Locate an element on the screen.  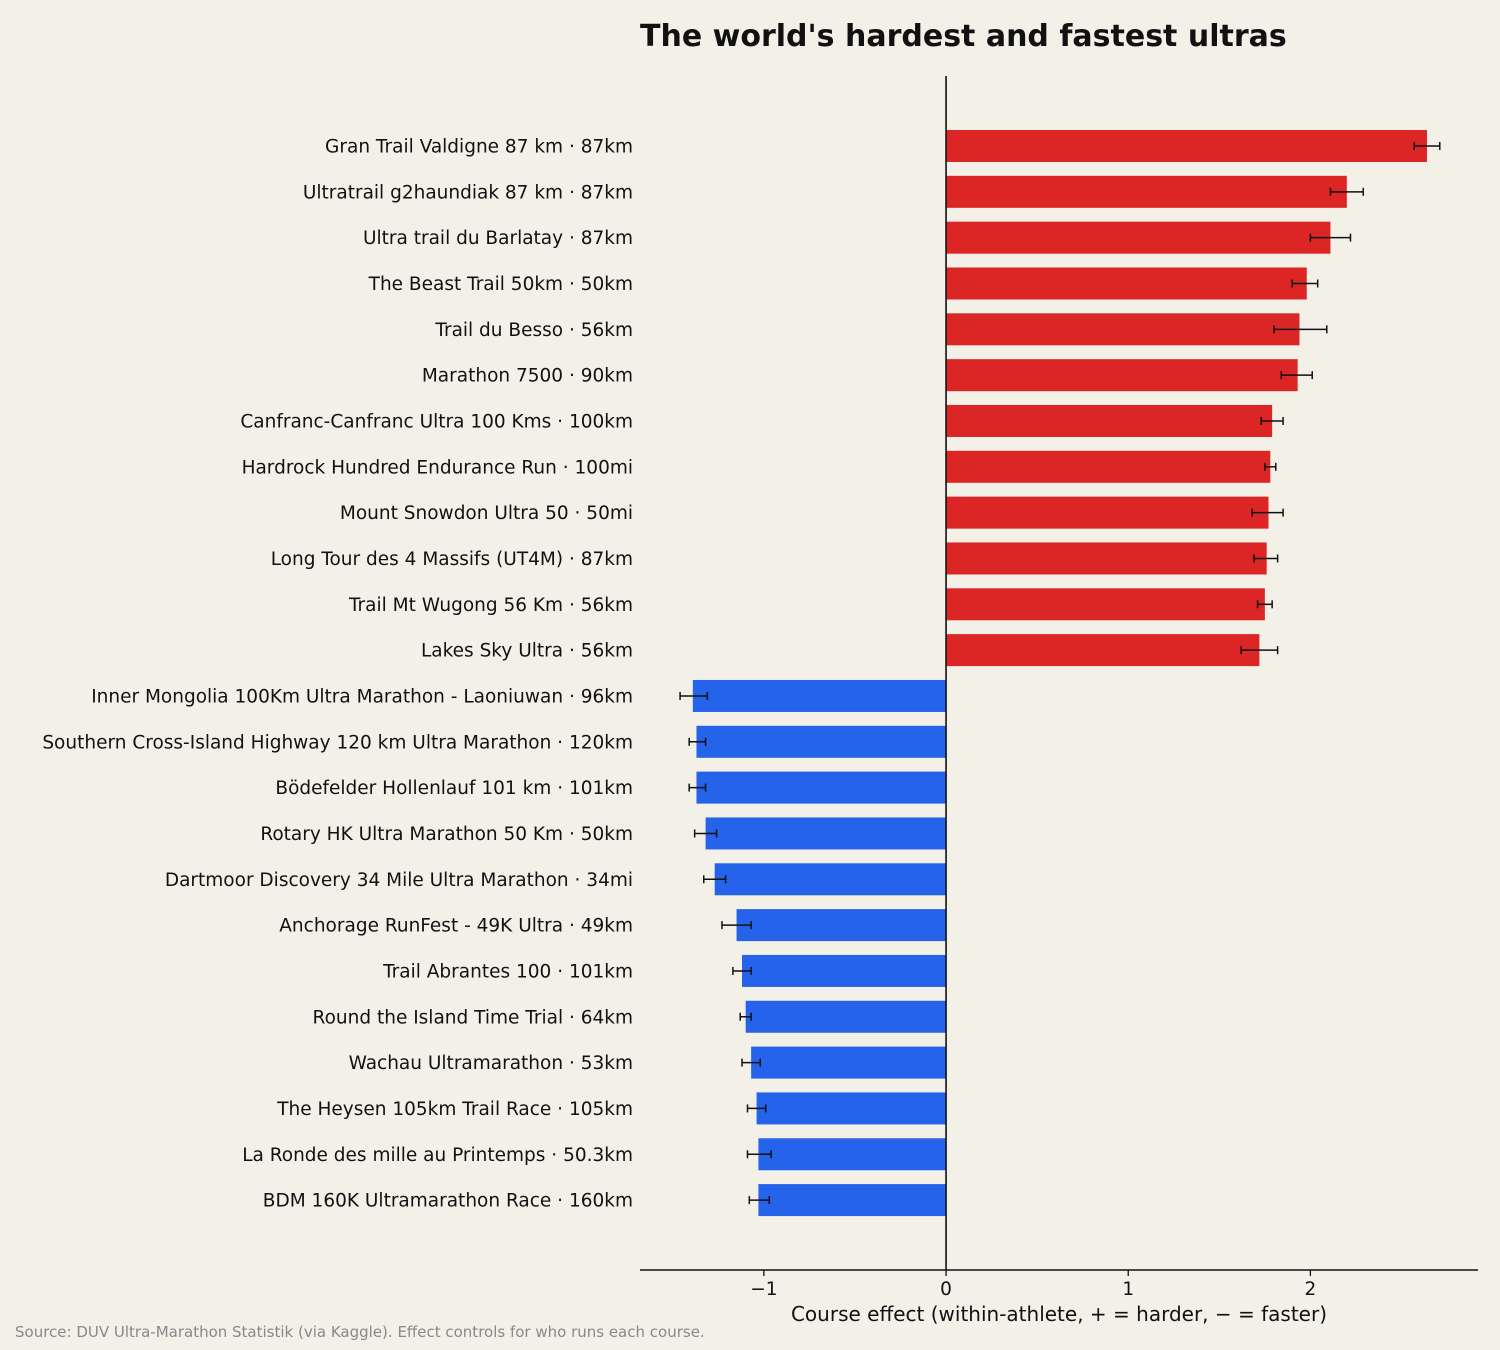
category-label: The Beast Trail 50km · 50km is located at coordinates (500, 284).